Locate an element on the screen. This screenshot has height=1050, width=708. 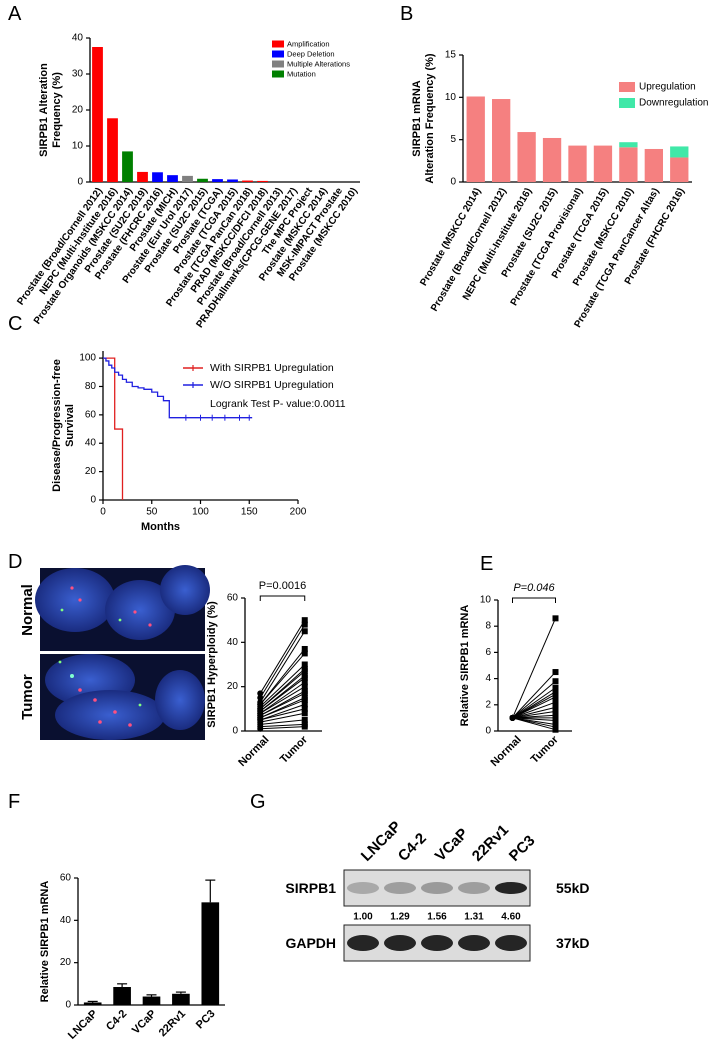
x-axis-label: Months is located at coordinates (160, 527).